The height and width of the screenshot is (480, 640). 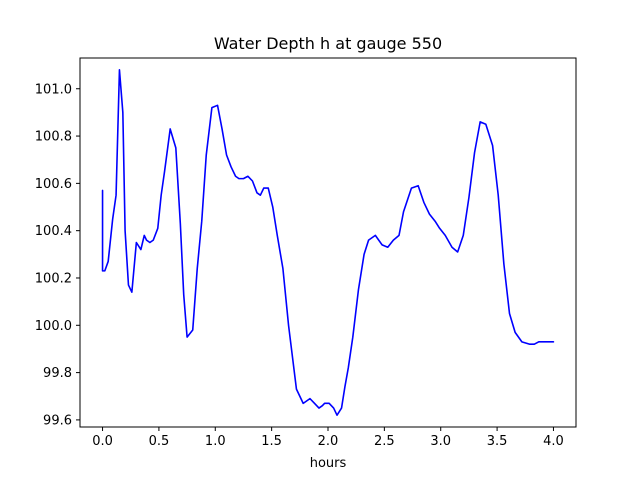 What do you see at coordinates (57, 373) in the screenshot?
I see `y-tick-label: 99.8` at bounding box center [57, 373].